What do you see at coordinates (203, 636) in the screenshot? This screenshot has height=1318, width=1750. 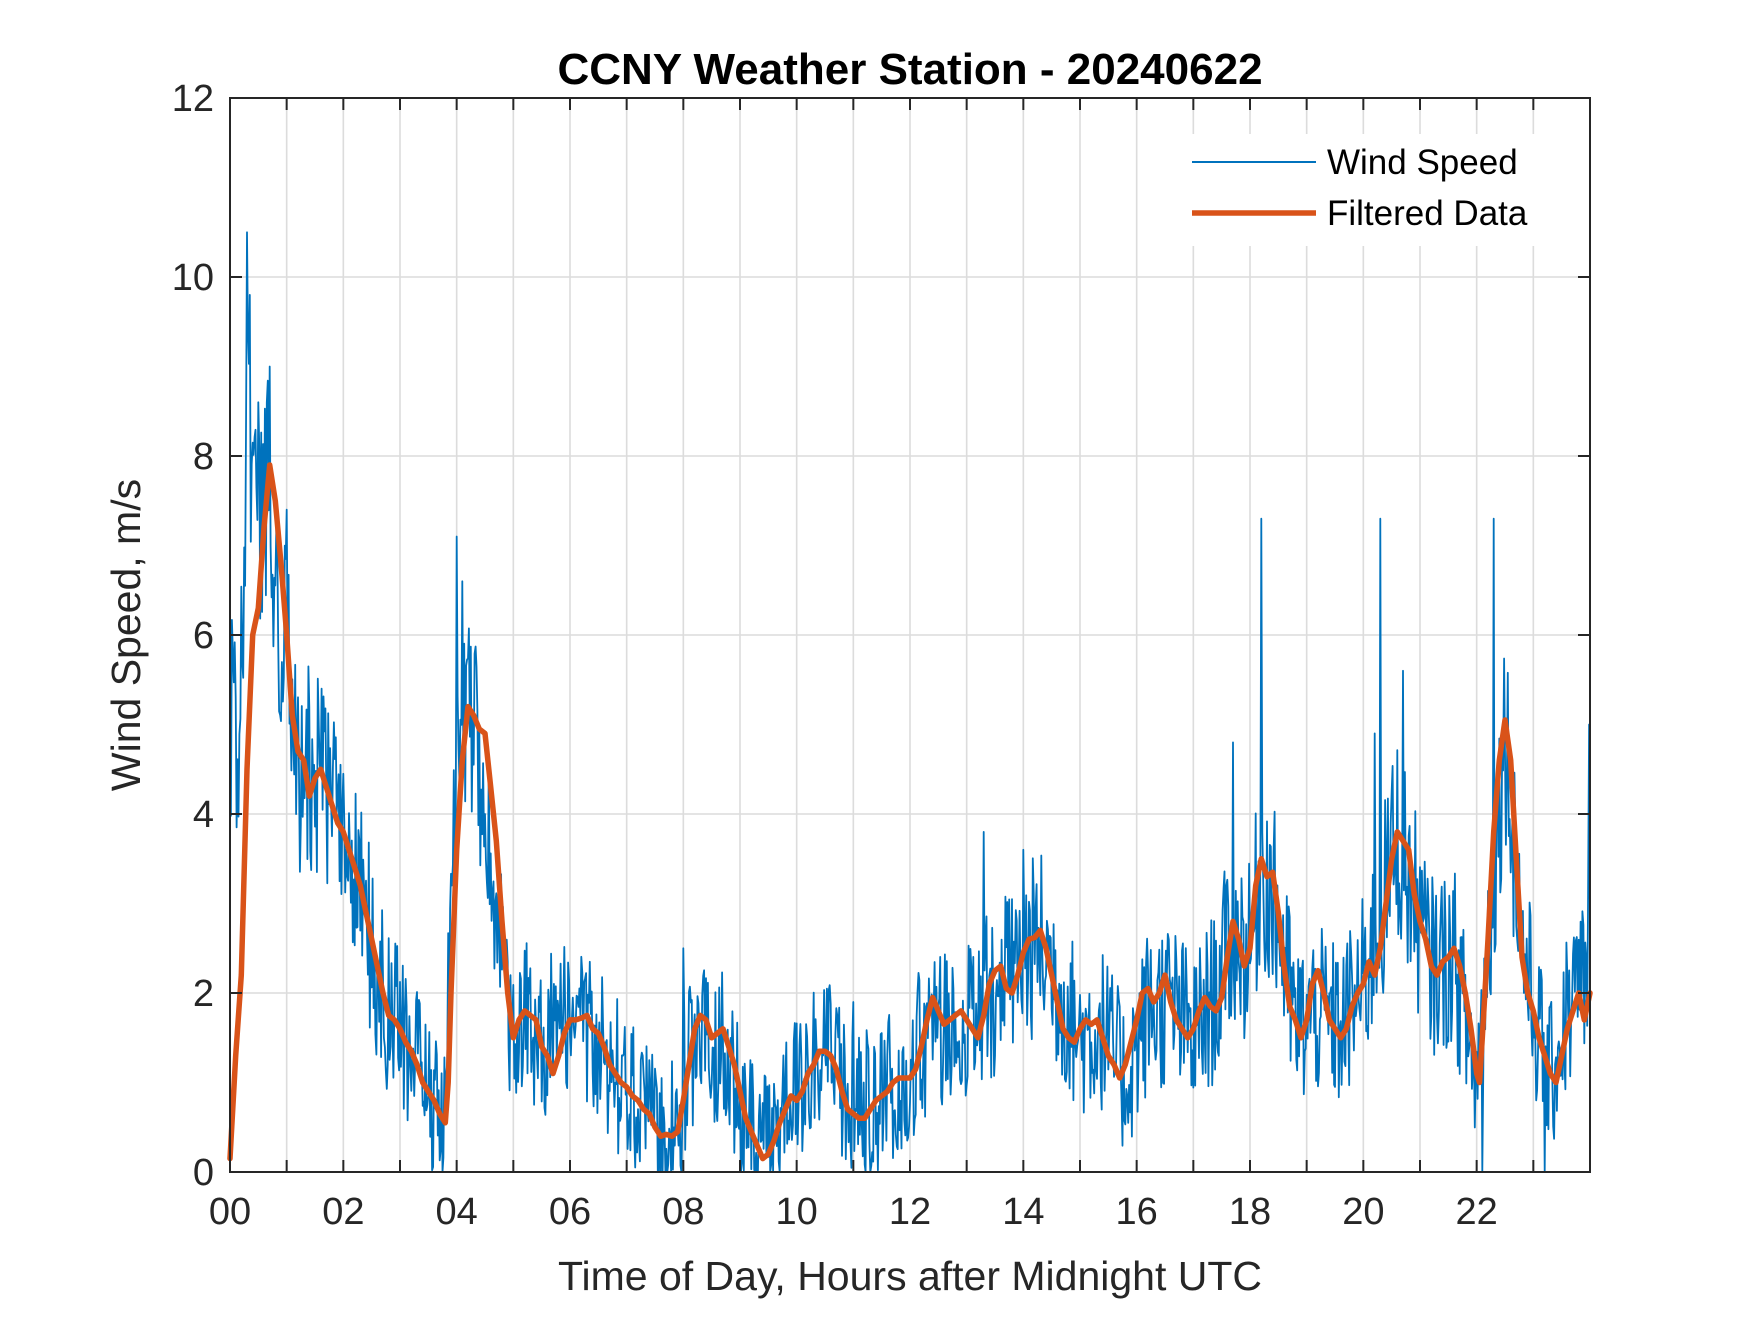 I see `y-tick-label: 6` at bounding box center [203, 636].